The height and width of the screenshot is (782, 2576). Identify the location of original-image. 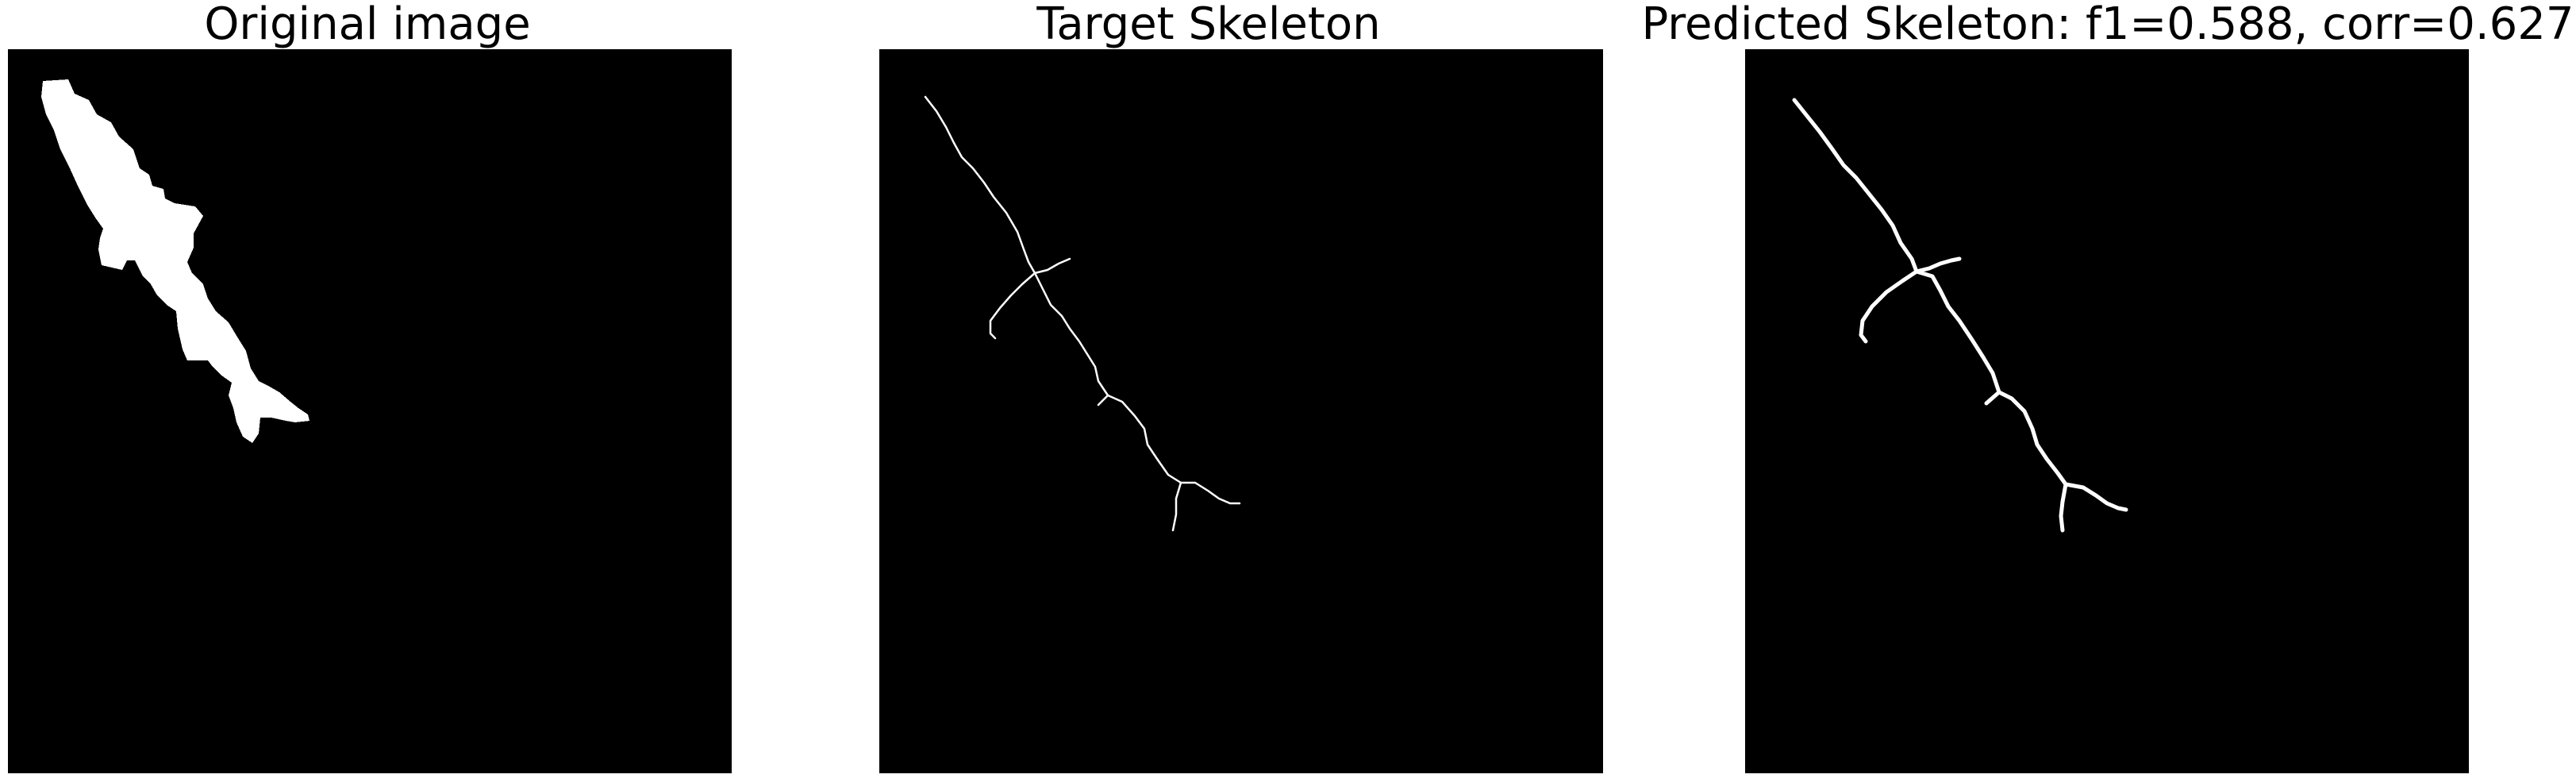
(175, 261).